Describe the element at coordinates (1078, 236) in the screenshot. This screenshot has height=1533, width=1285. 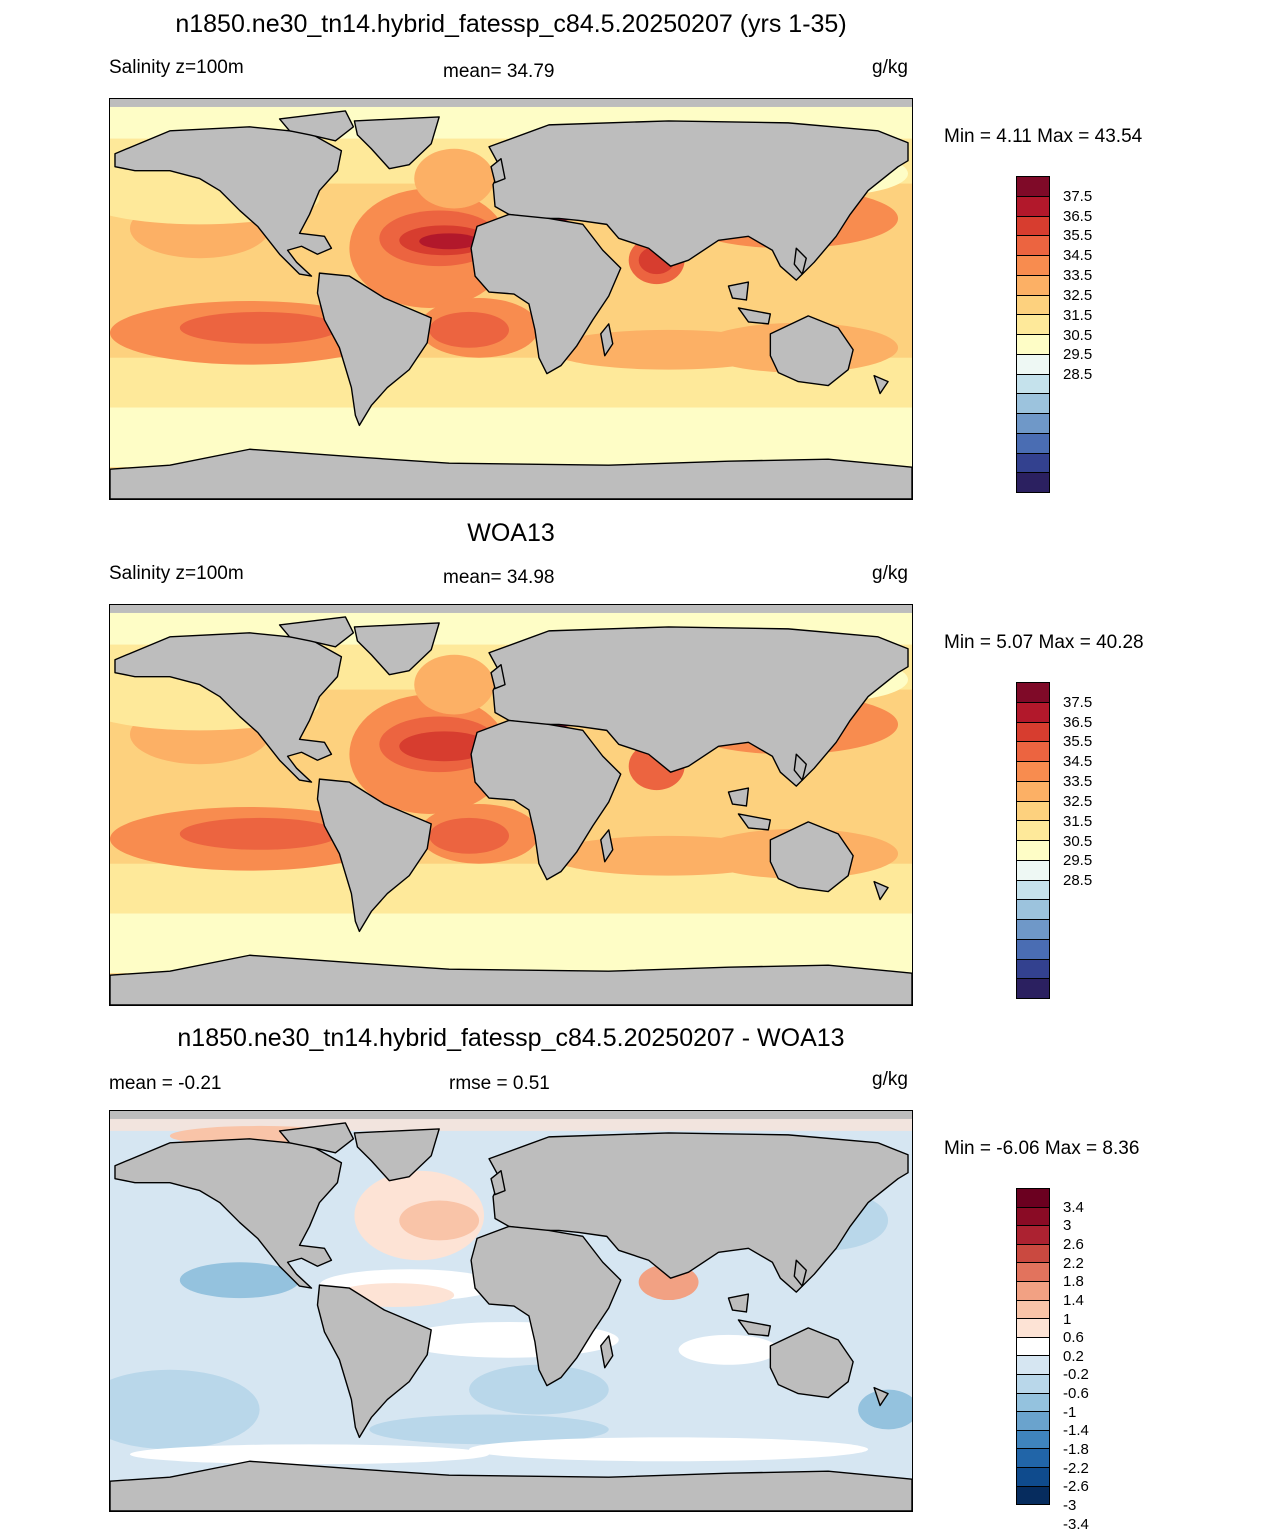
I see `color-bar-label: 35.5` at that location.